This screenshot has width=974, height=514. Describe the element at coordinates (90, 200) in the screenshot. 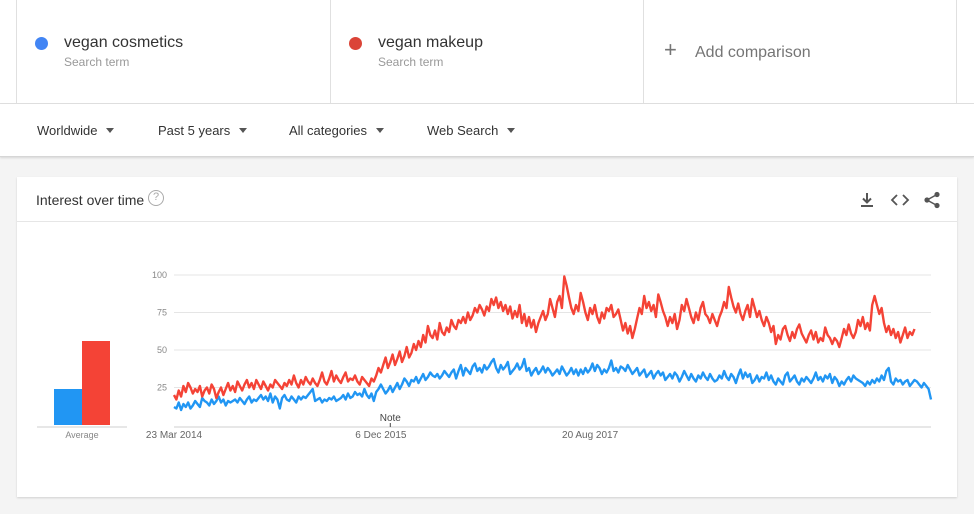

I see `card-title: Interest over time` at that location.